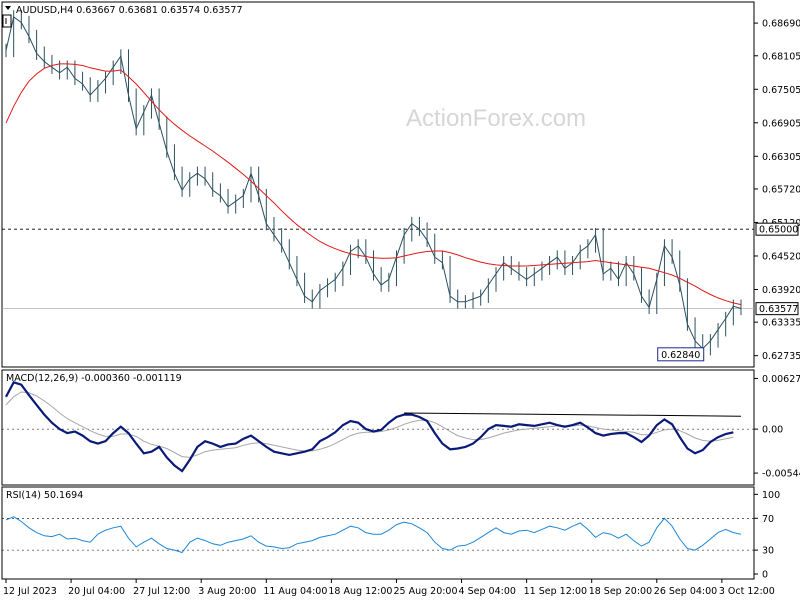 This screenshot has height=600, width=800. I want to click on x-tick-label: 20 Jul 04:00, so click(96, 591).